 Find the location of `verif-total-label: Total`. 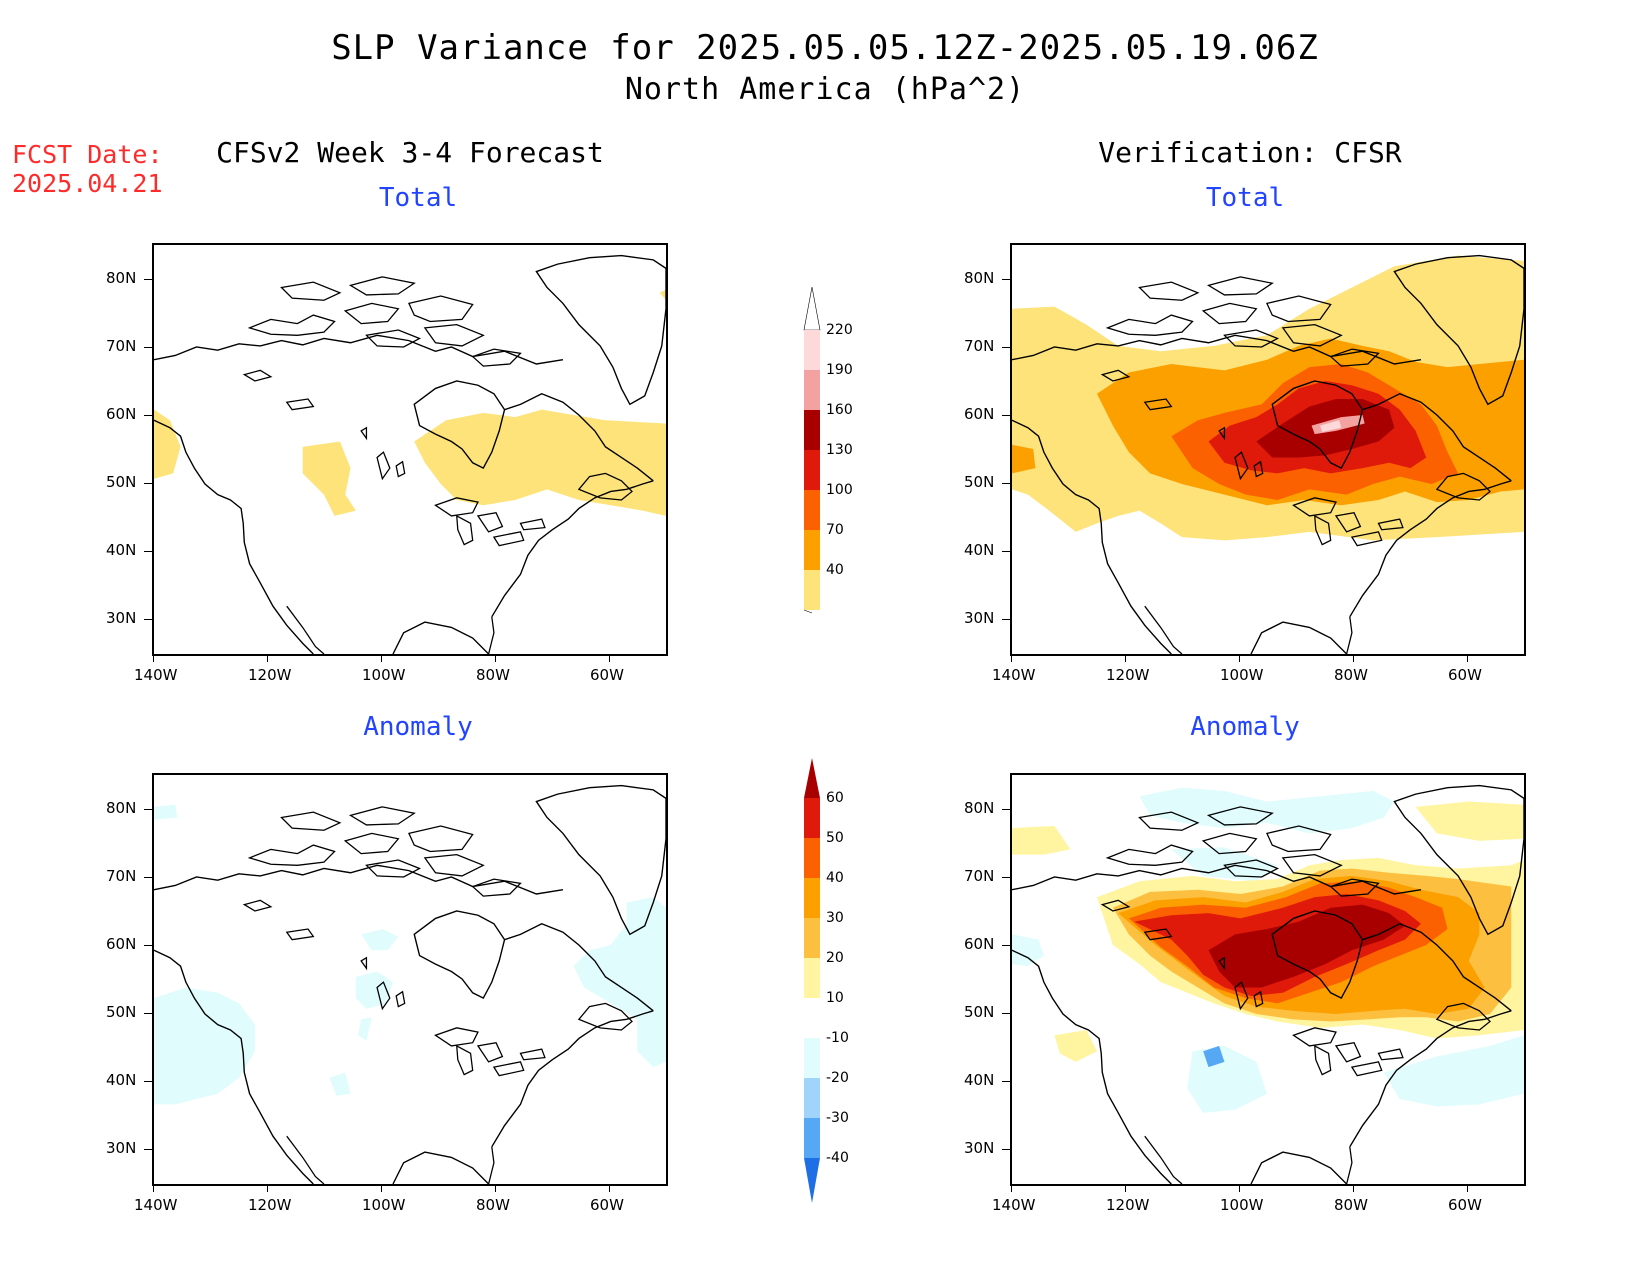

verif-total-label: Total is located at coordinates (1245, 198).